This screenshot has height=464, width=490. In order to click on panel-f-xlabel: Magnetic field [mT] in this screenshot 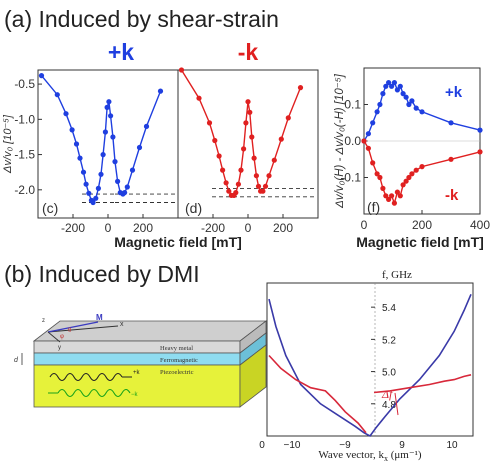, I will do `click(420, 242)`.